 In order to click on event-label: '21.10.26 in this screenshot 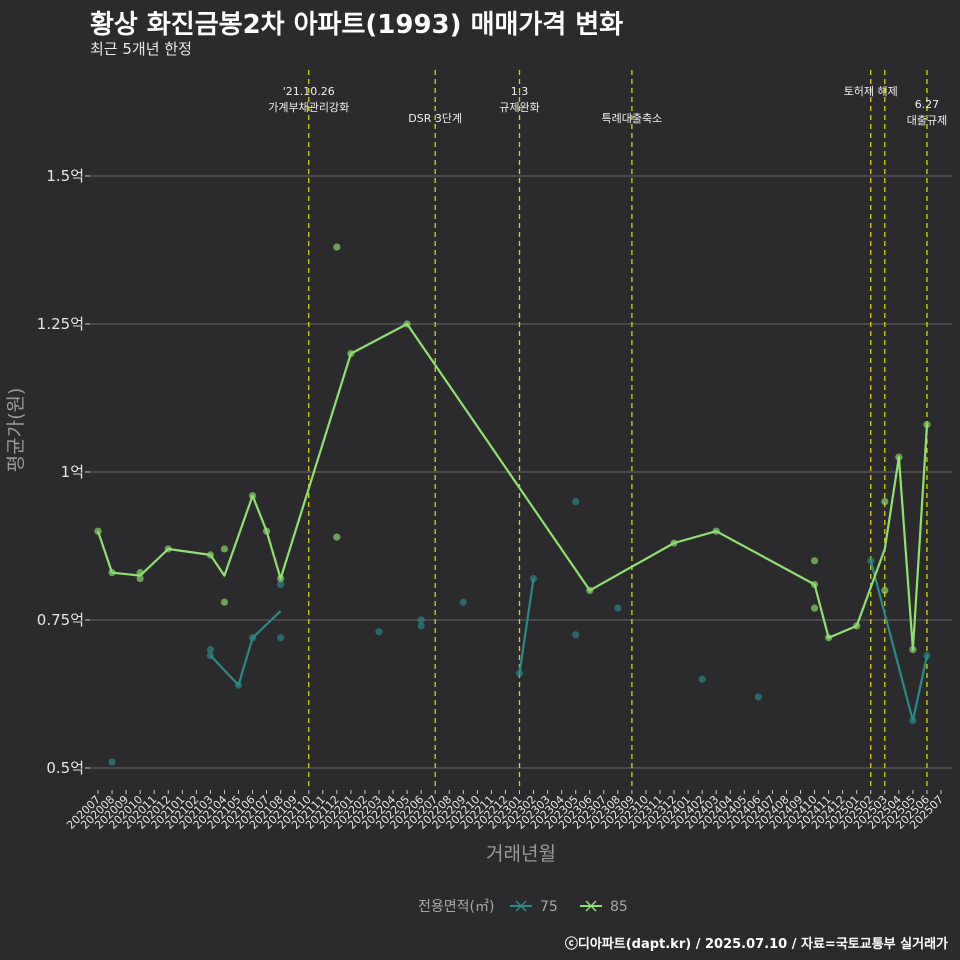, I will do `click(309, 91)`.